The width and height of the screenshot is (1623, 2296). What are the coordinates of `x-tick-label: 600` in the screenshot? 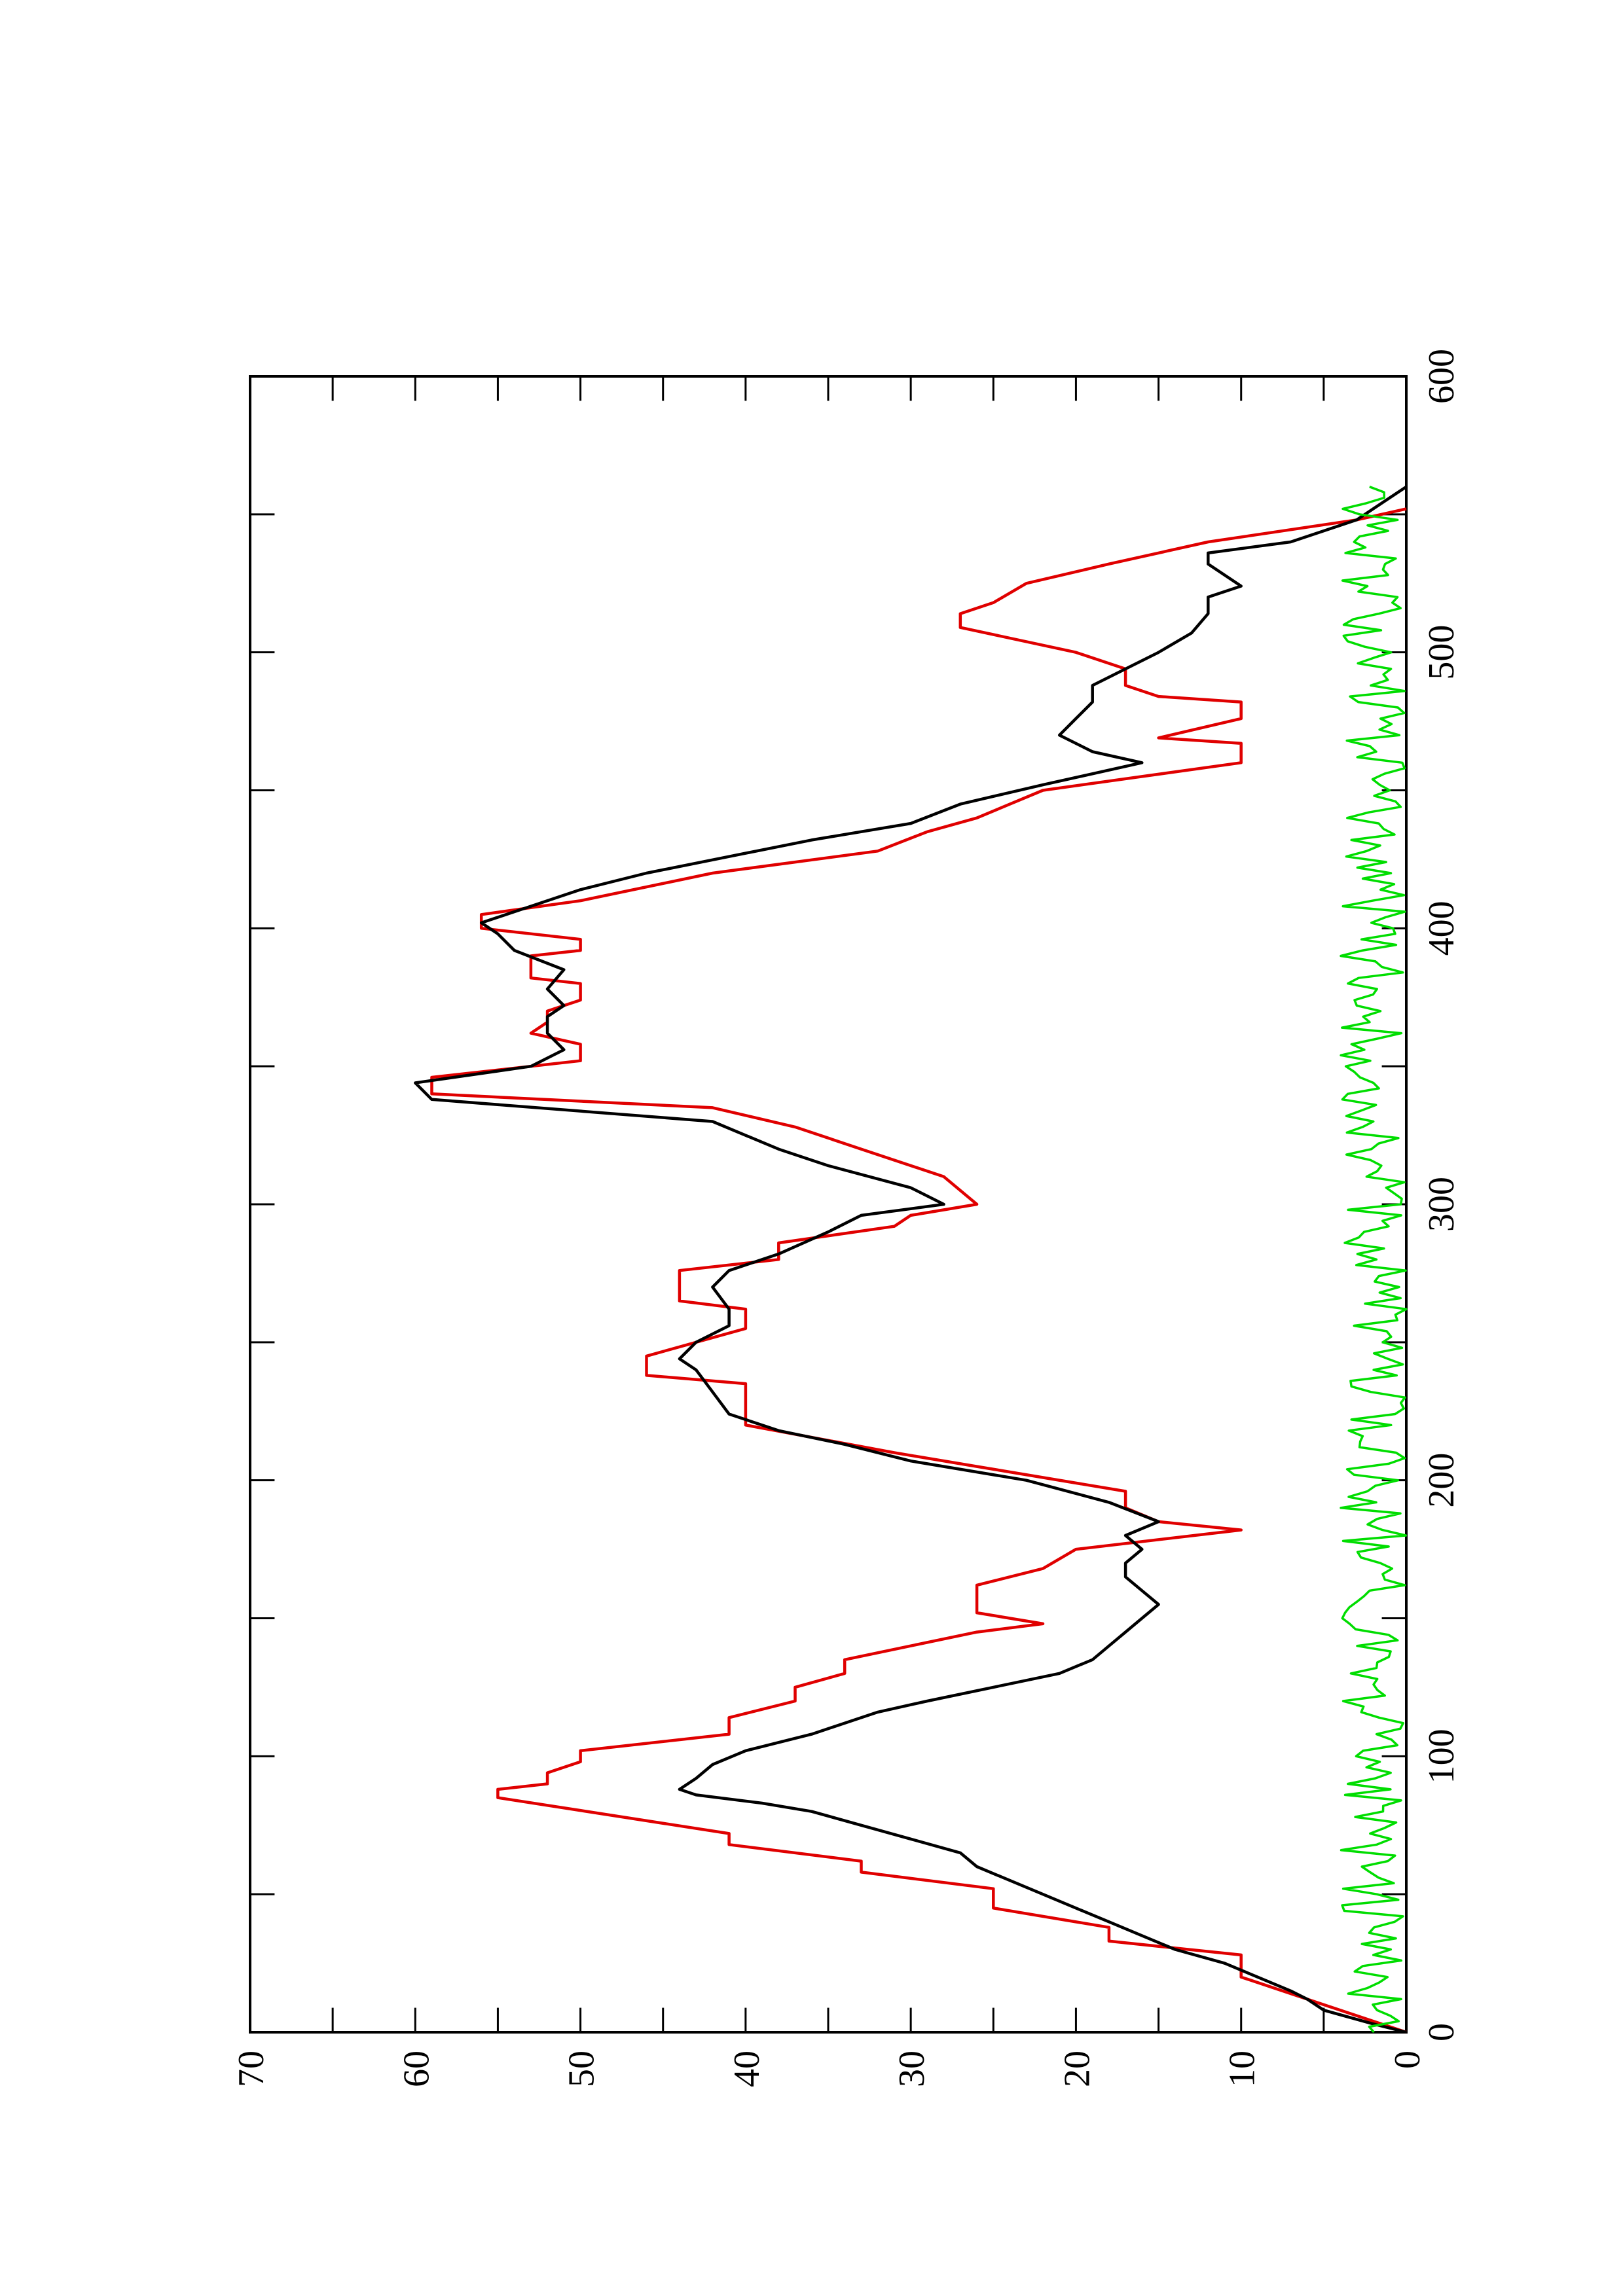 It's located at (1441, 376).